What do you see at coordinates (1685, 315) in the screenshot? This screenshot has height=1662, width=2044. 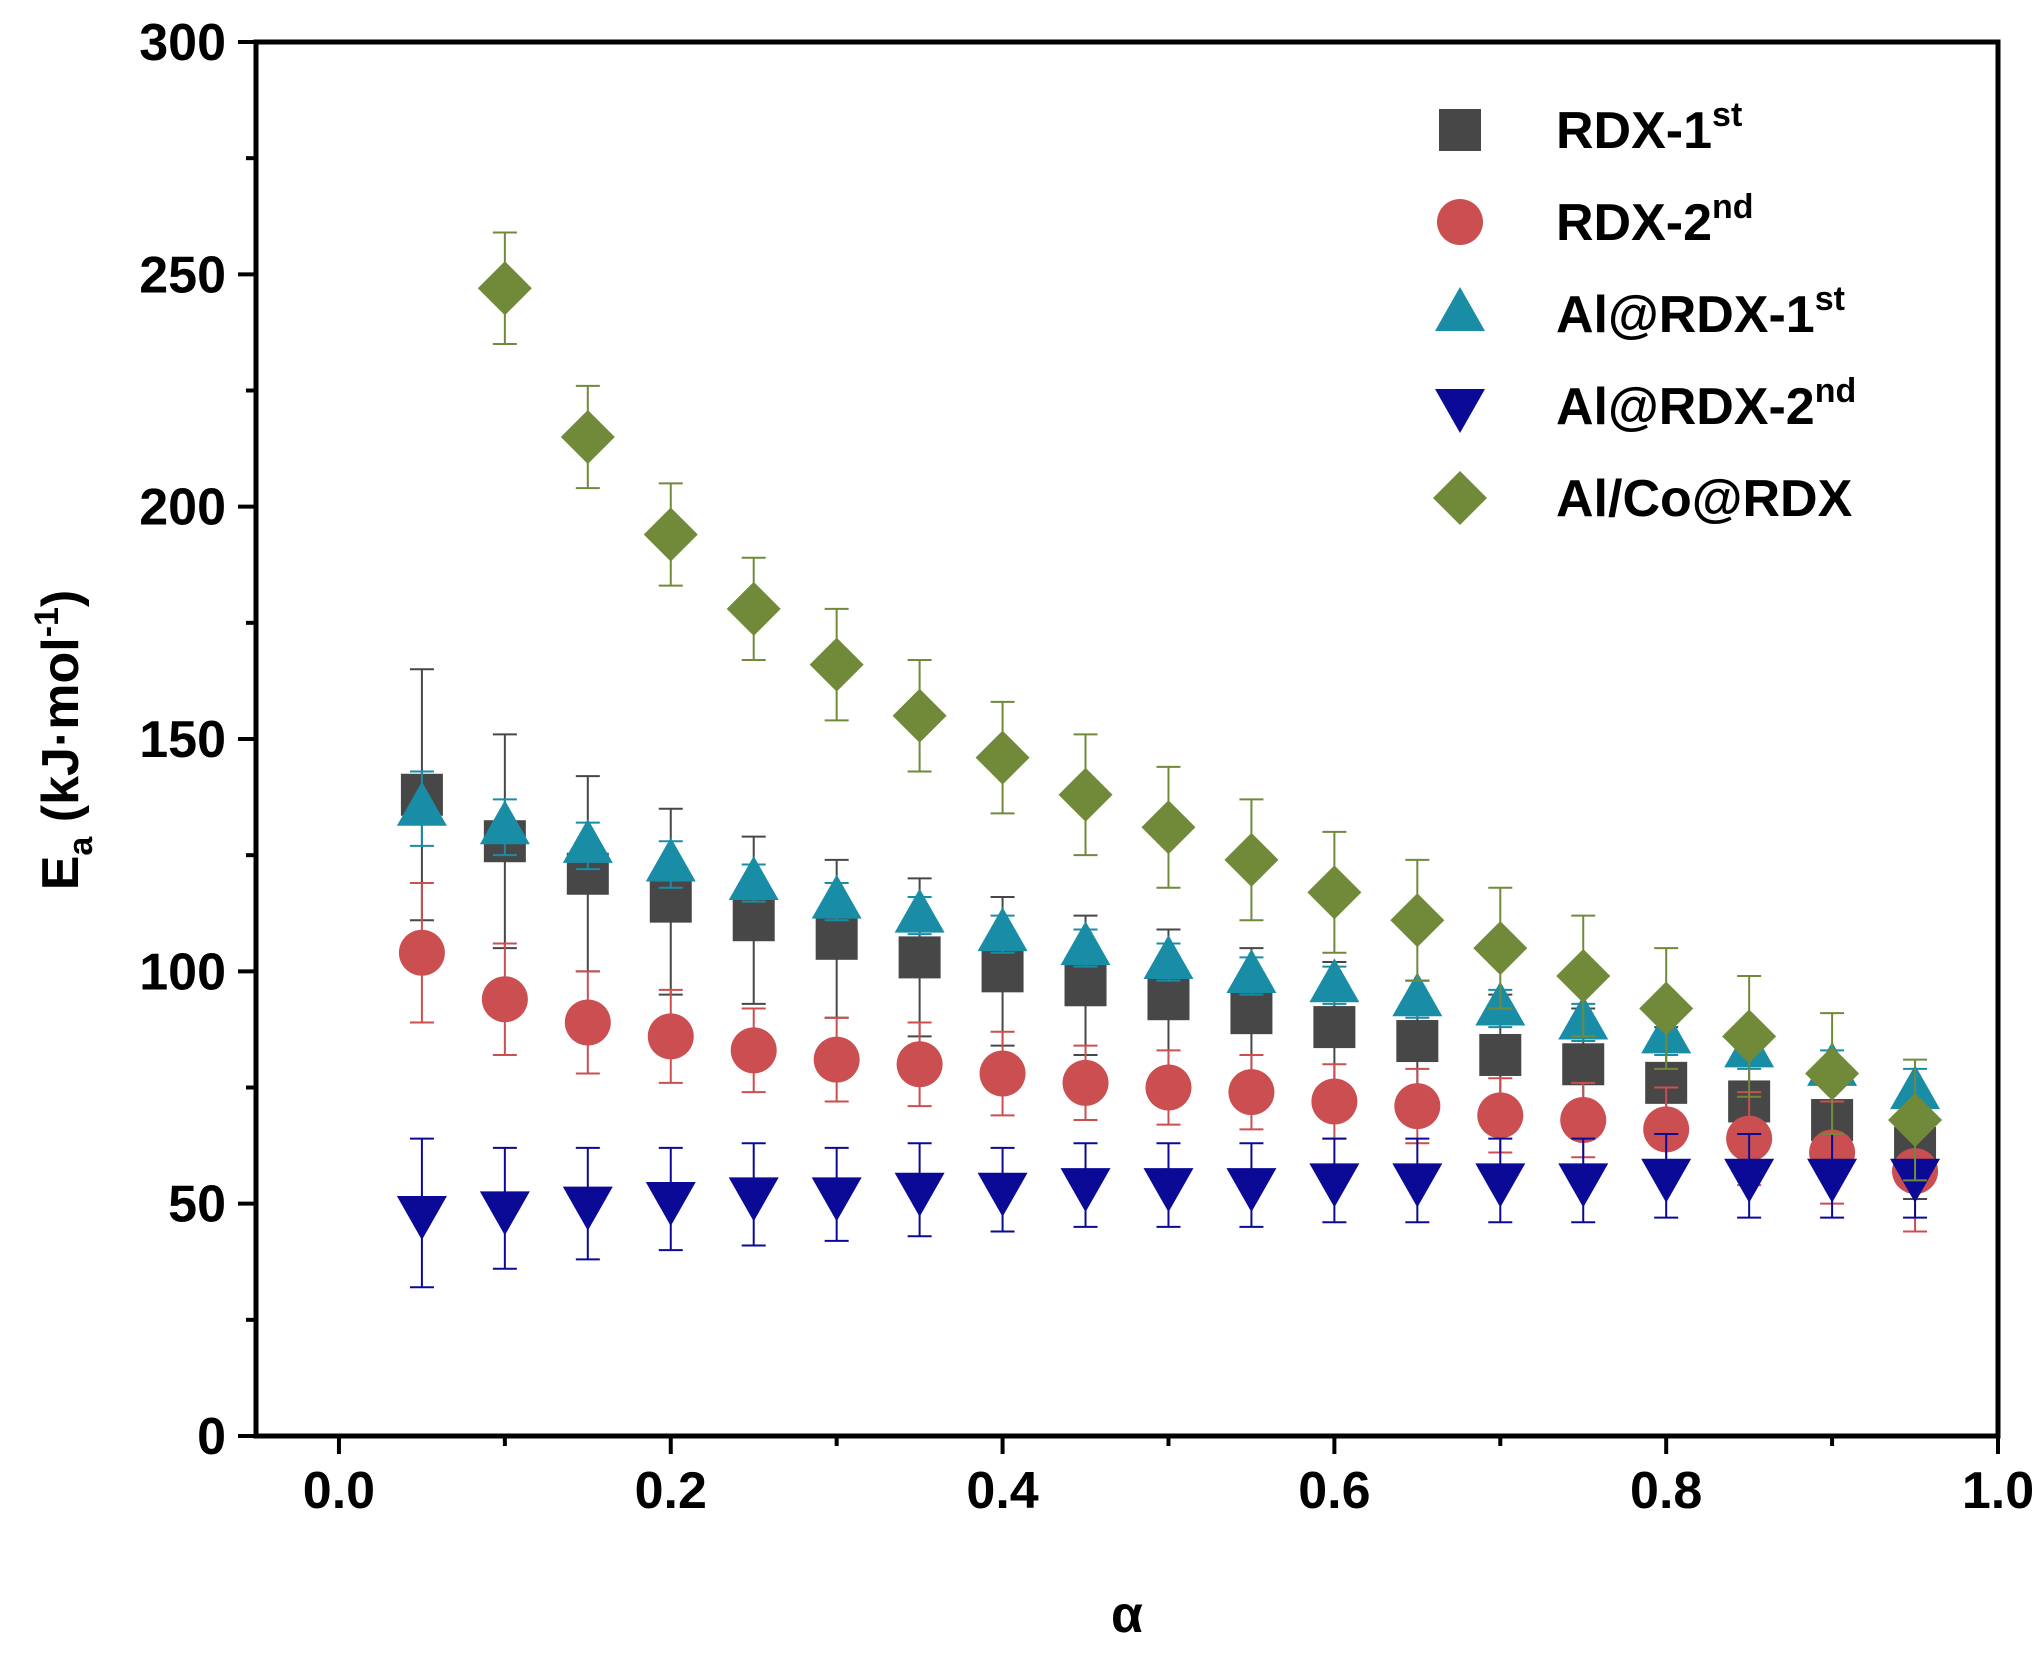 I see `legend-label-main: Al@RDX-1` at bounding box center [1685, 315].